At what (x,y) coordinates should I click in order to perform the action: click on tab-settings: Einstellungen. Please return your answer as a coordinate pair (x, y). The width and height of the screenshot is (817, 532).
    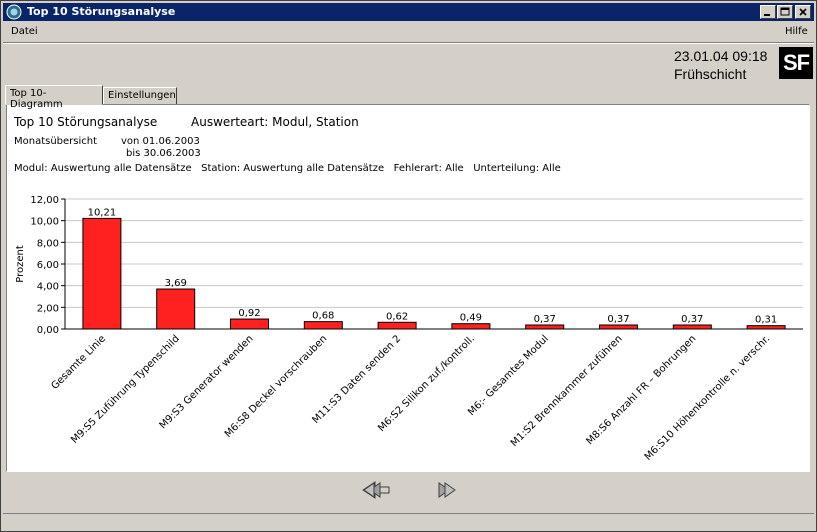
    Looking at the image, I should click on (140, 96).